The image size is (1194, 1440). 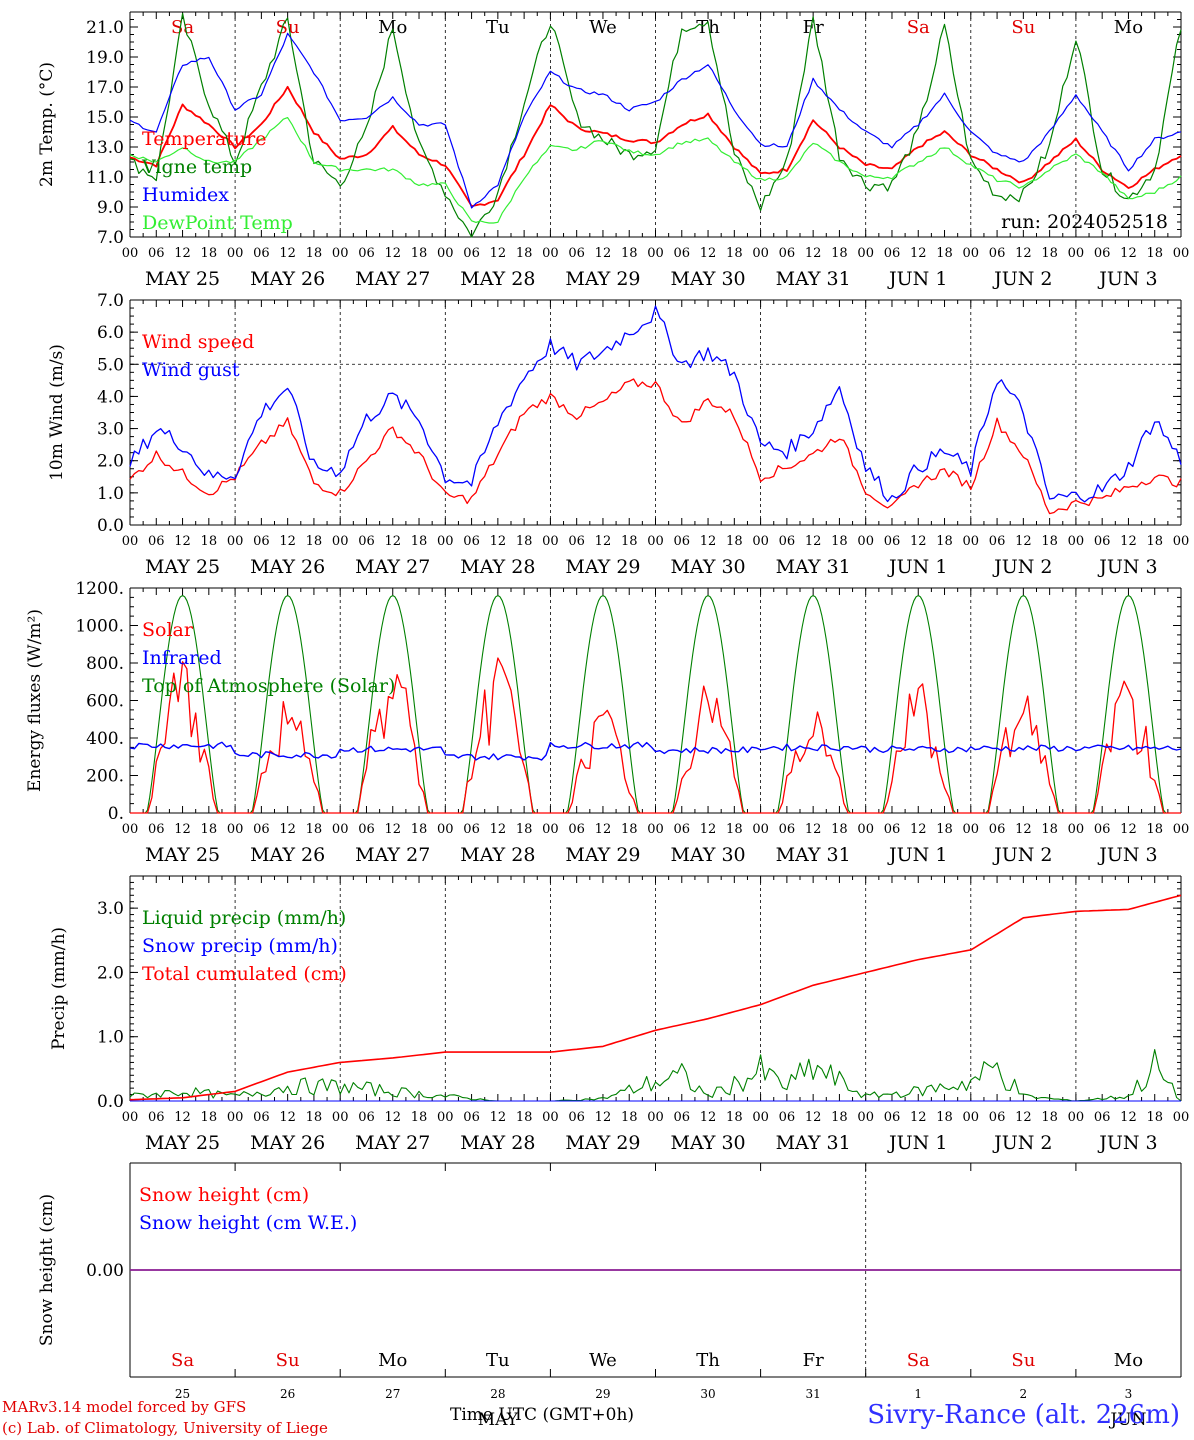 I want to click on run-annotation: run: 2024052518, so click(x=1084, y=222).